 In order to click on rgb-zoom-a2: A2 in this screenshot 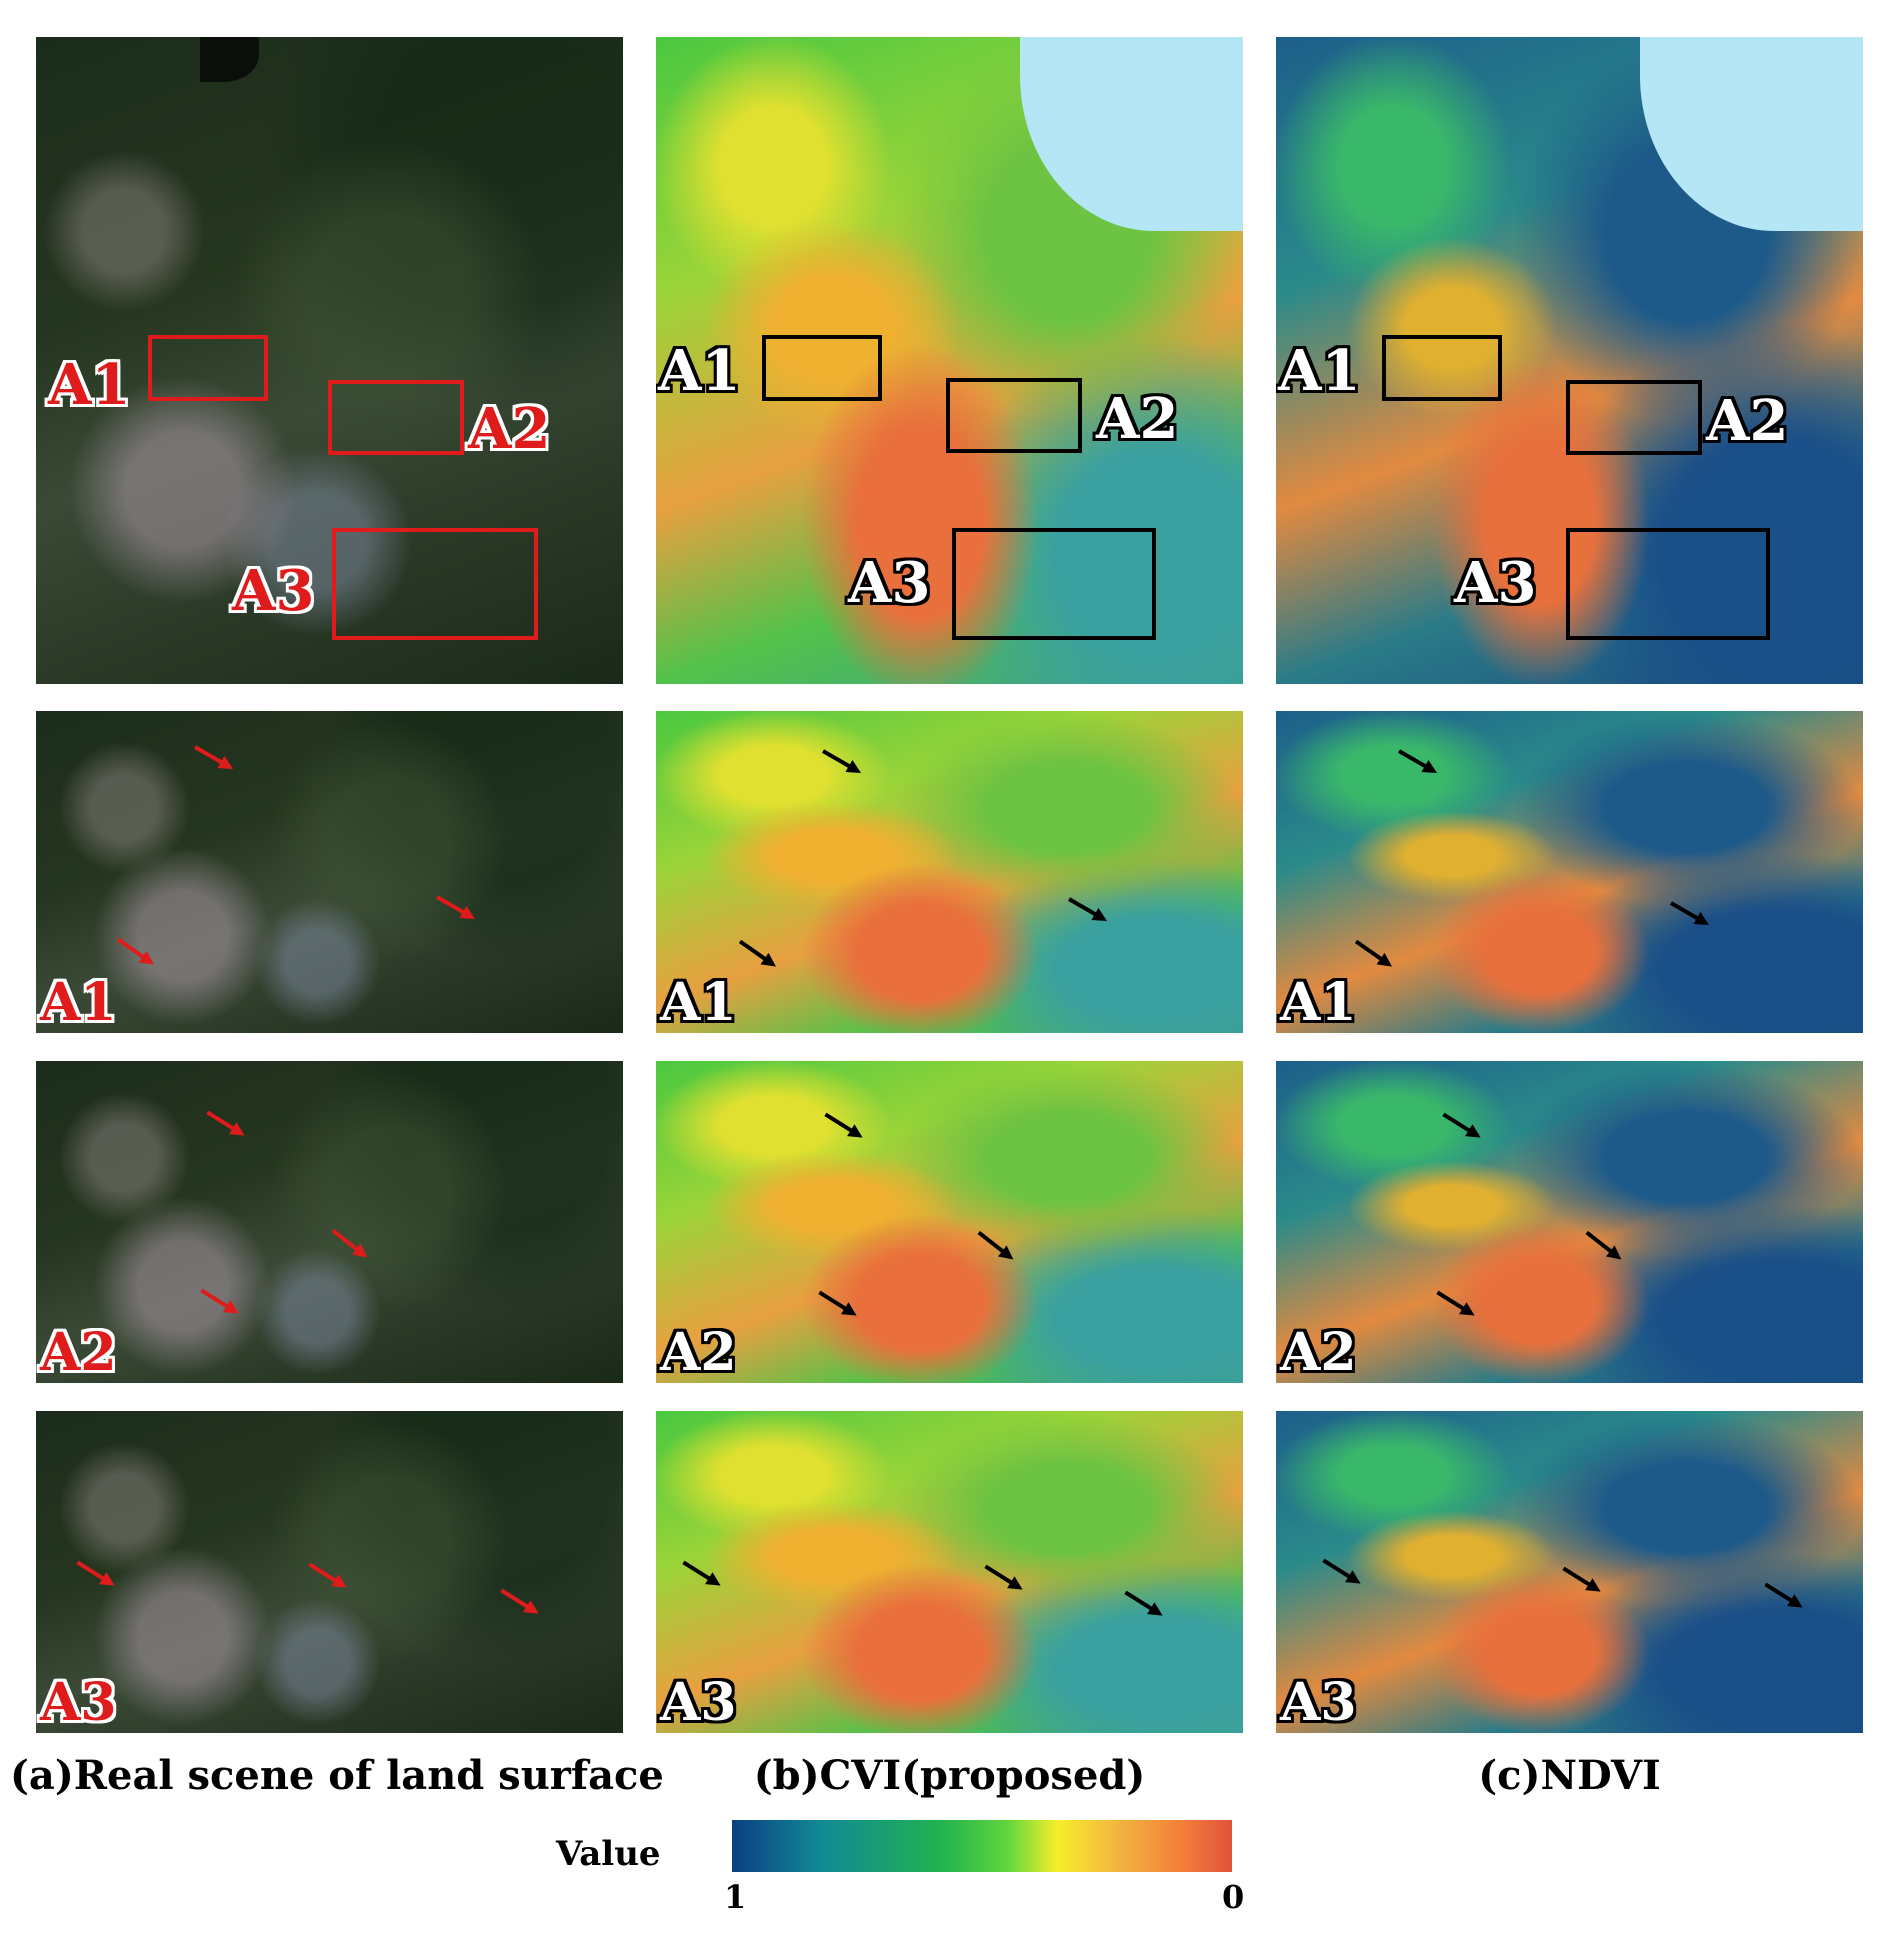, I will do `click(329, 1222)`.